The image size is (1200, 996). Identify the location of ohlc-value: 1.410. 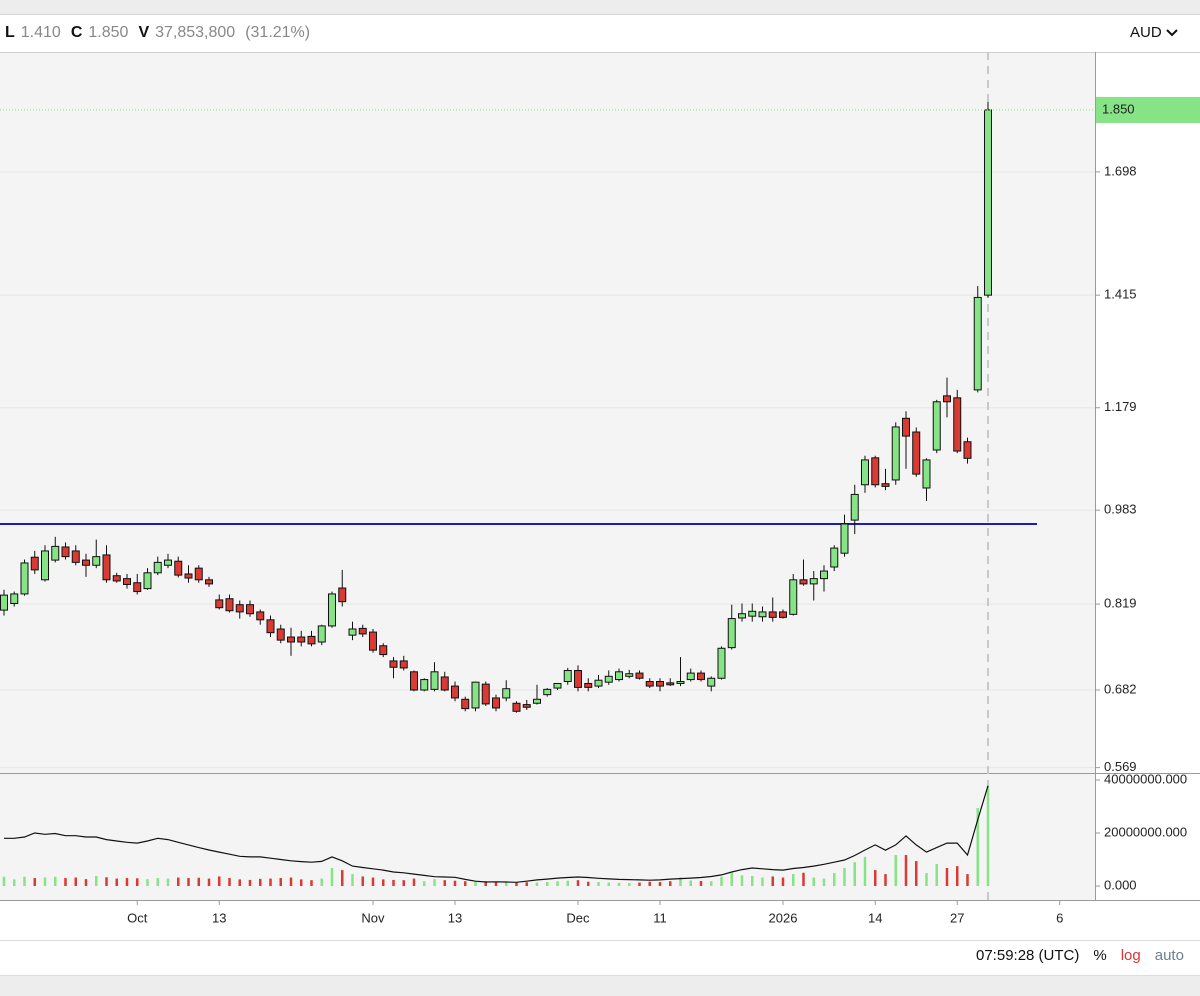
(40, 32).